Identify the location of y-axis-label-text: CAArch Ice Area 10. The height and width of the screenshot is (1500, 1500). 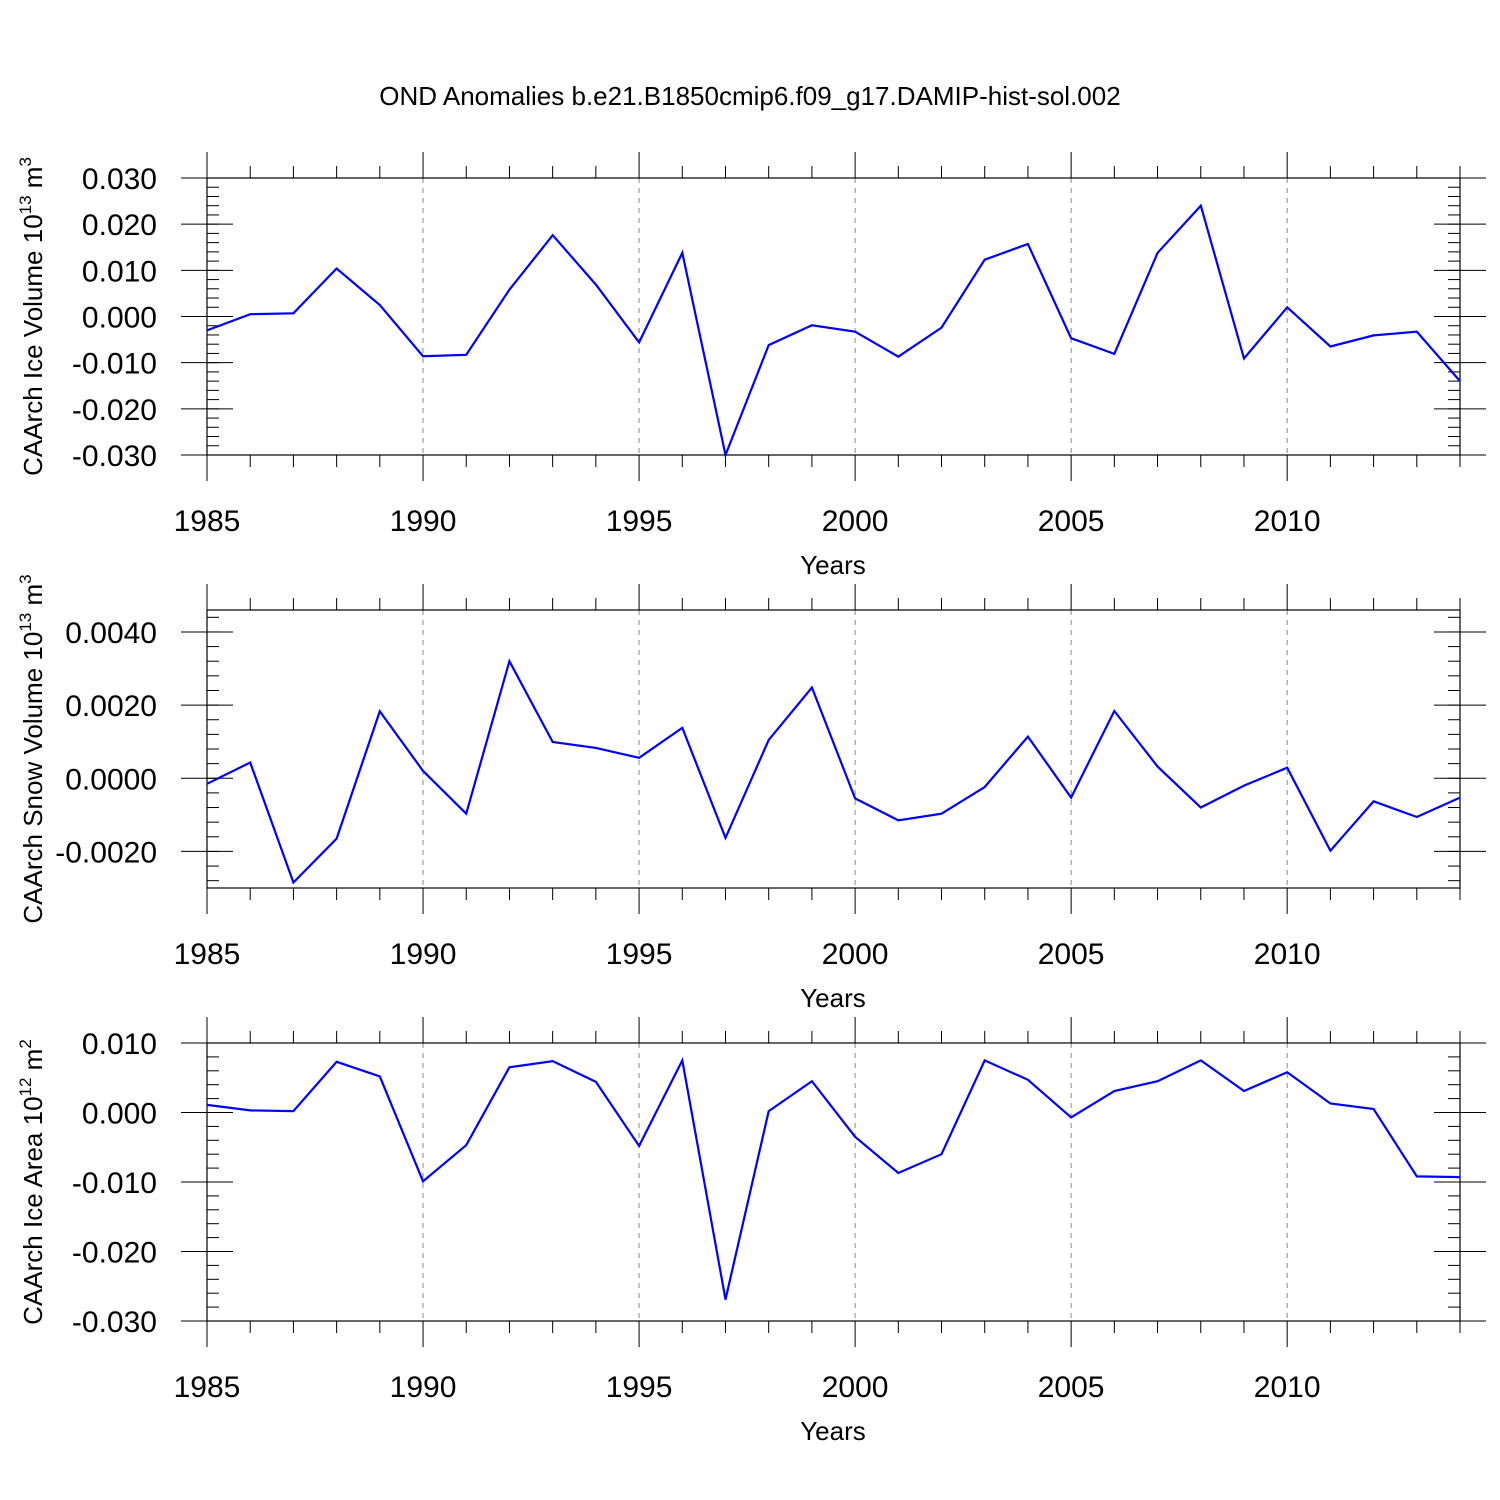
(33, 1210).